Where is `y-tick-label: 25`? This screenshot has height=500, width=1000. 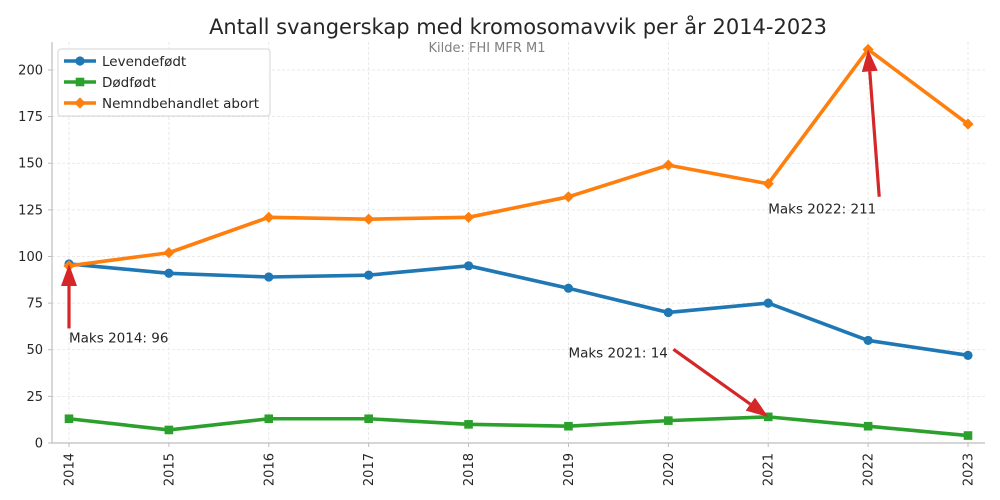 y-tick-label: 25 is located at coordinates (34, 397).